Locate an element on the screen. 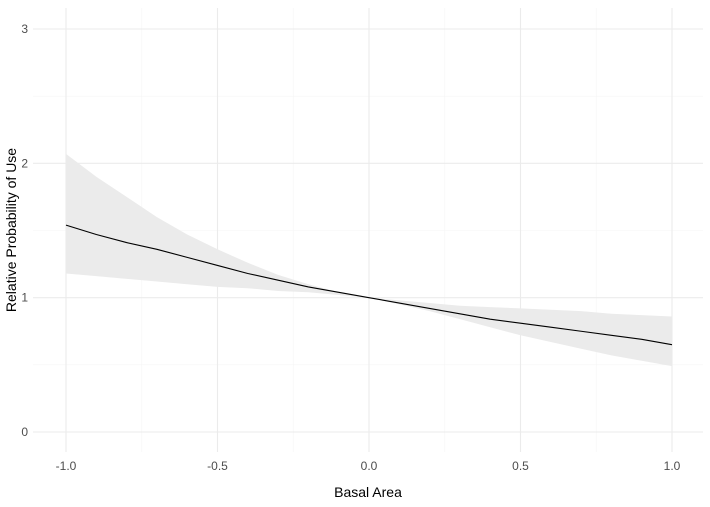  y-tick-label: 1 is located at coordinates (24, 298).